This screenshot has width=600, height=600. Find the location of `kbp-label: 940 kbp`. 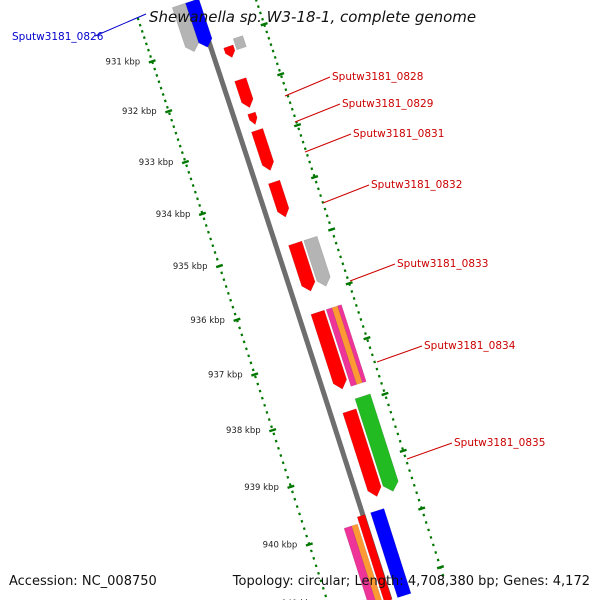

kbp-label: 940 kbp is located at coordinates (280, 545).